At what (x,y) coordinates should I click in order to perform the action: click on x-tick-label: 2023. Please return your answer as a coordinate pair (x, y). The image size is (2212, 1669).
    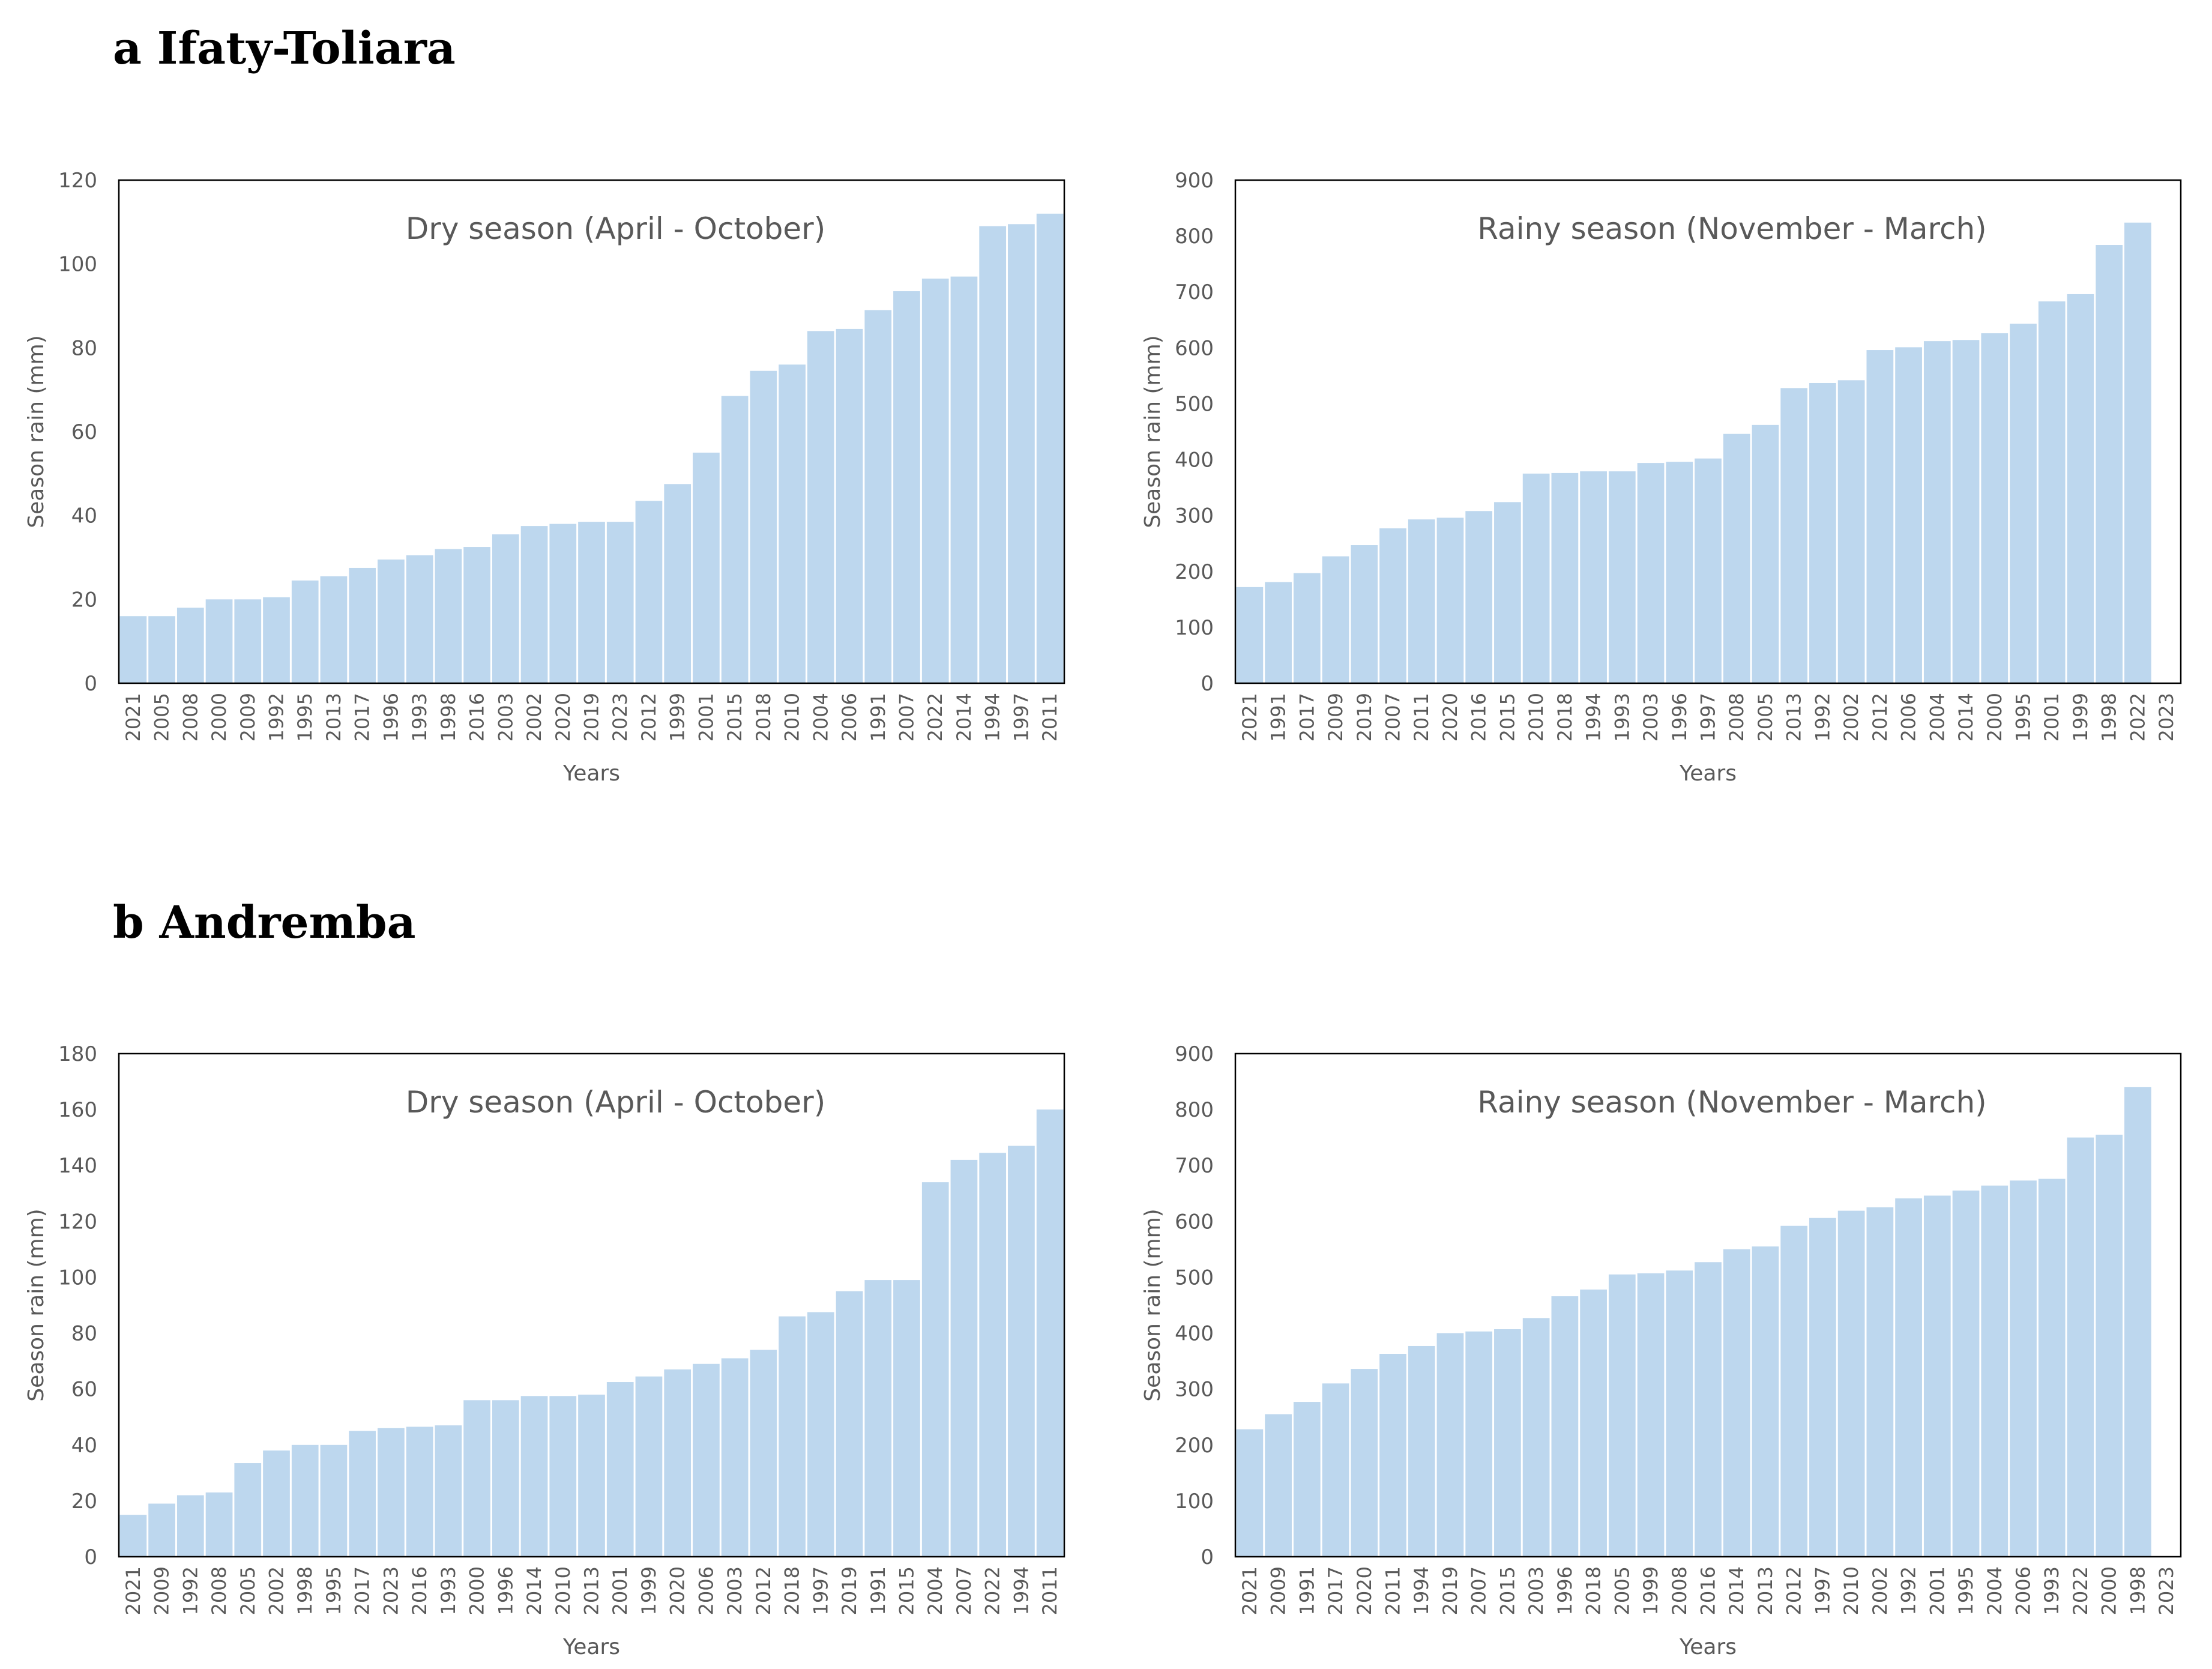
    Looking at the image, I should click on (2166, 717).